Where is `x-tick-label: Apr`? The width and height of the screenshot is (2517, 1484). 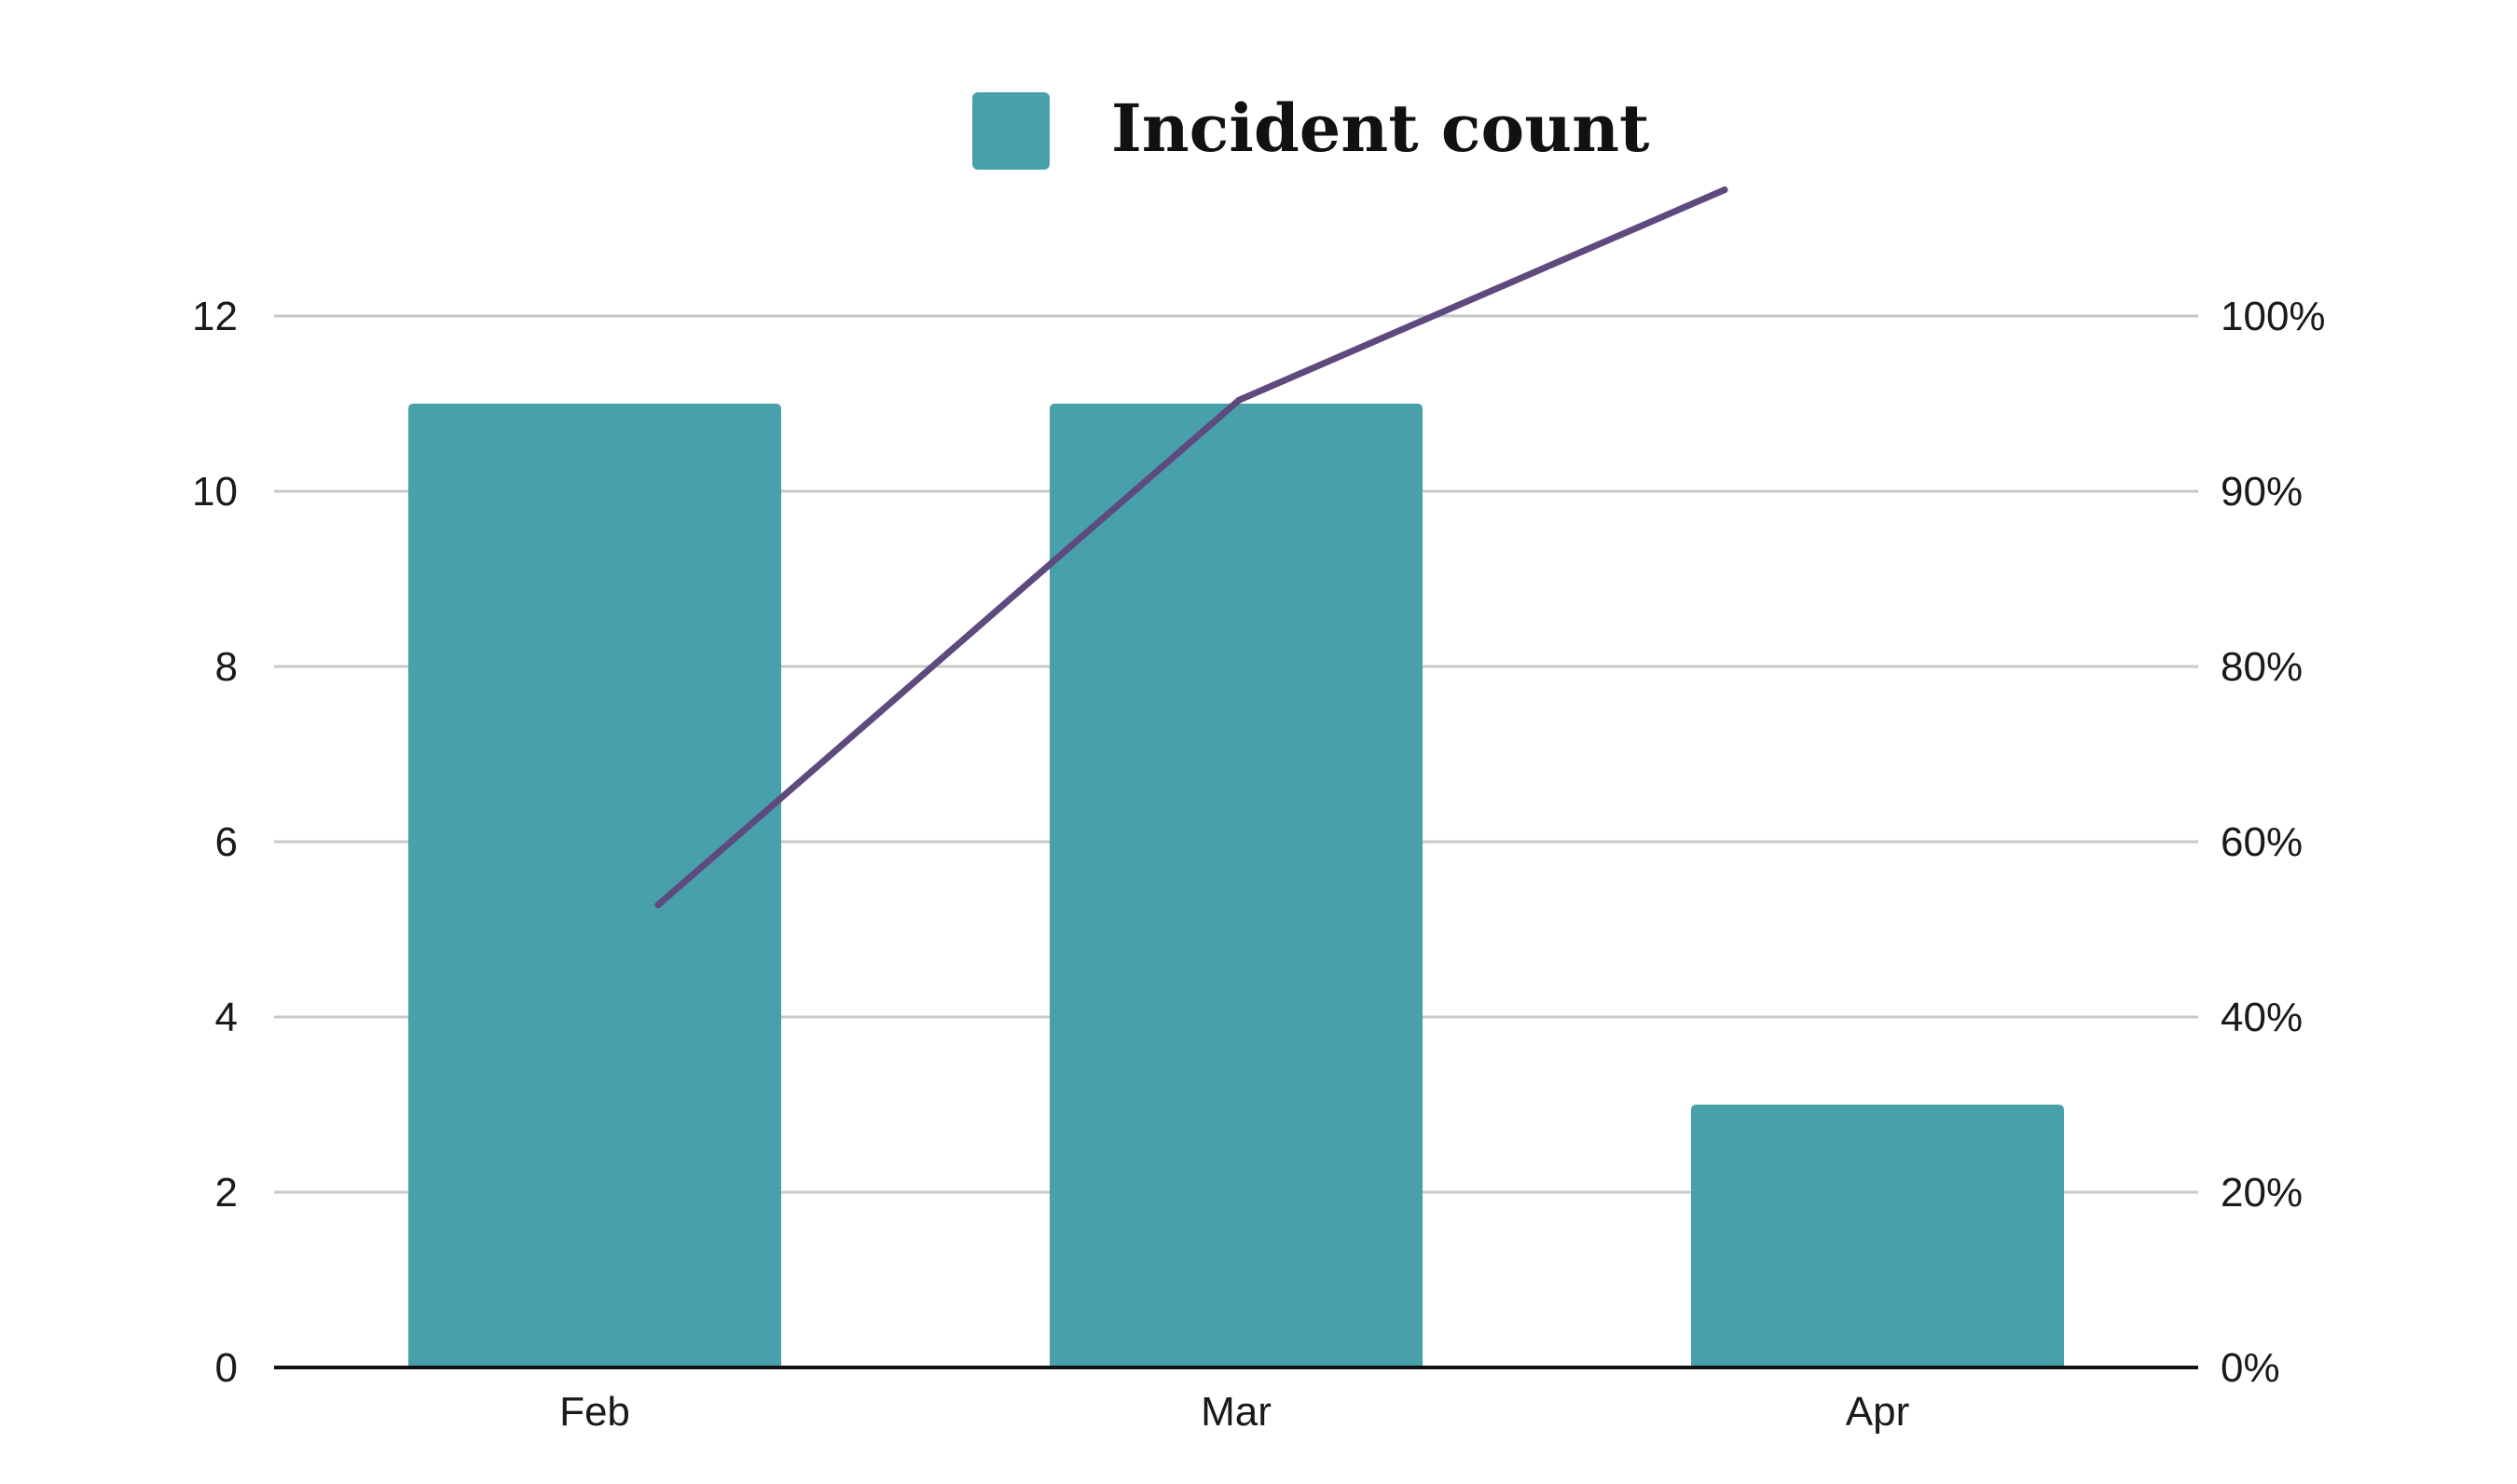 x-tick-label: Apr is located at coordinates (1877, 1412).